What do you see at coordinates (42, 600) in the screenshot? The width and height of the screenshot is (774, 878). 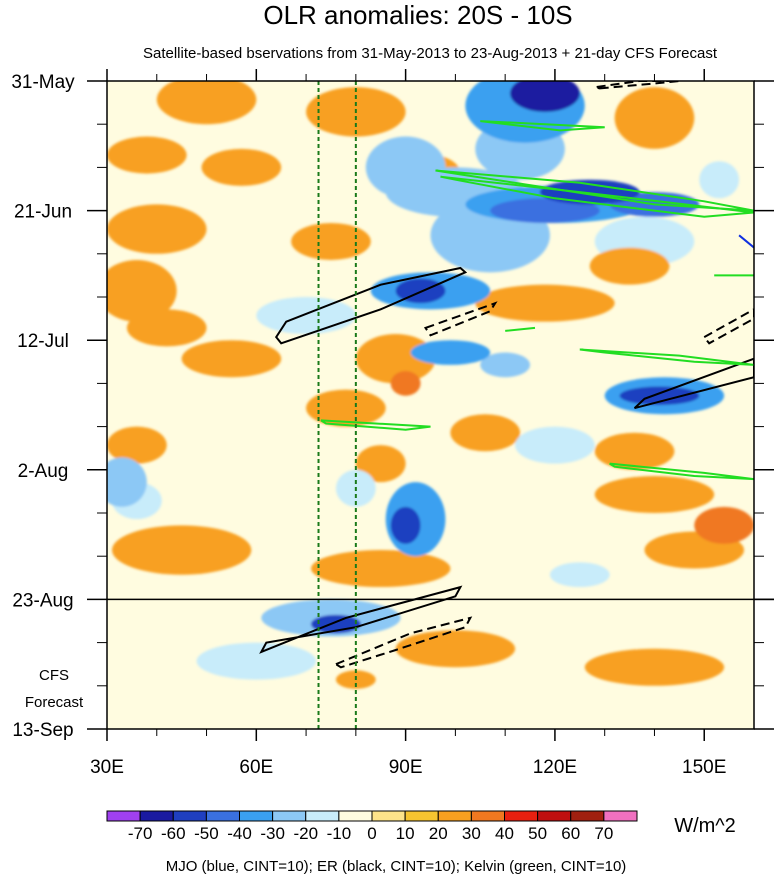 I see `y-tick-label: 23-Aug` at bounding box center [42, 600].